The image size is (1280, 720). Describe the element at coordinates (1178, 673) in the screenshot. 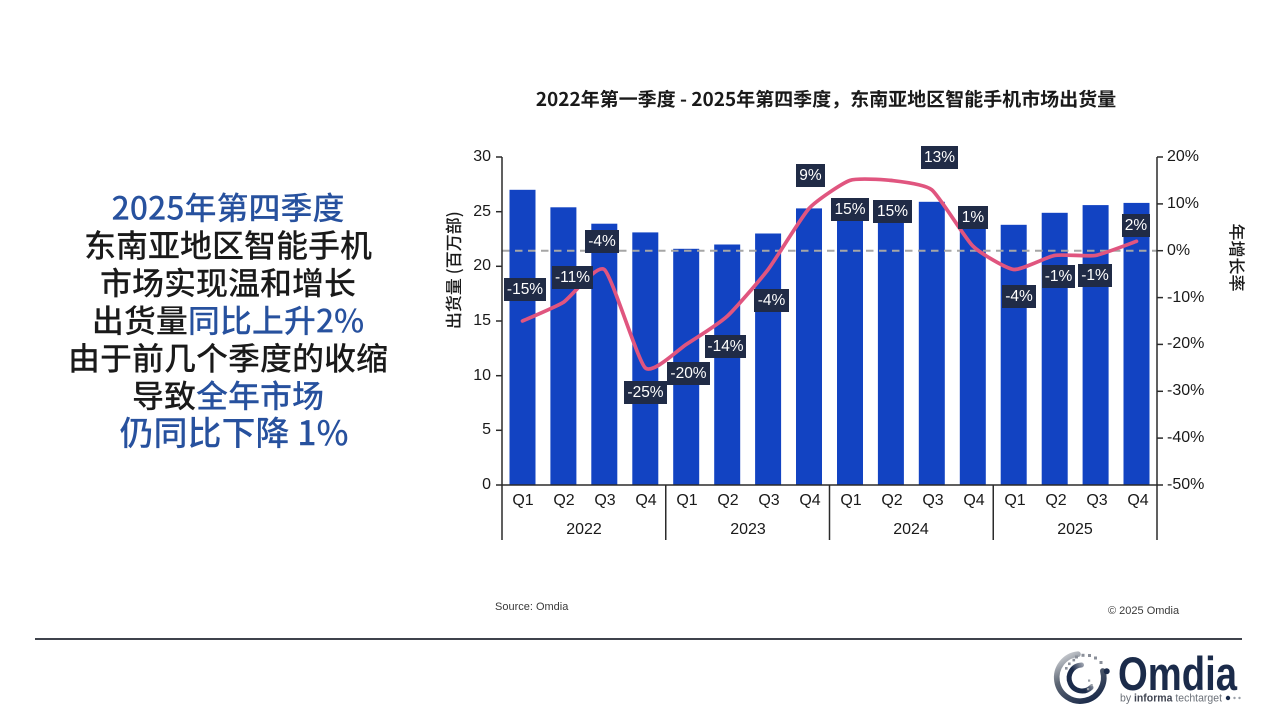

I see `svg-text: Omdia` at that location.